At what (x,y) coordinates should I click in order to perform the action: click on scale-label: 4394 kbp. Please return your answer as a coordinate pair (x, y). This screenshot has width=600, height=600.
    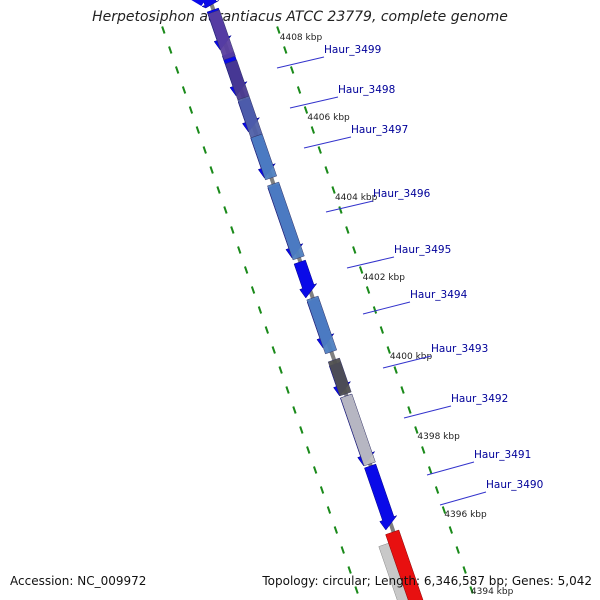
    Looking at the image, I should click on (492, 592).